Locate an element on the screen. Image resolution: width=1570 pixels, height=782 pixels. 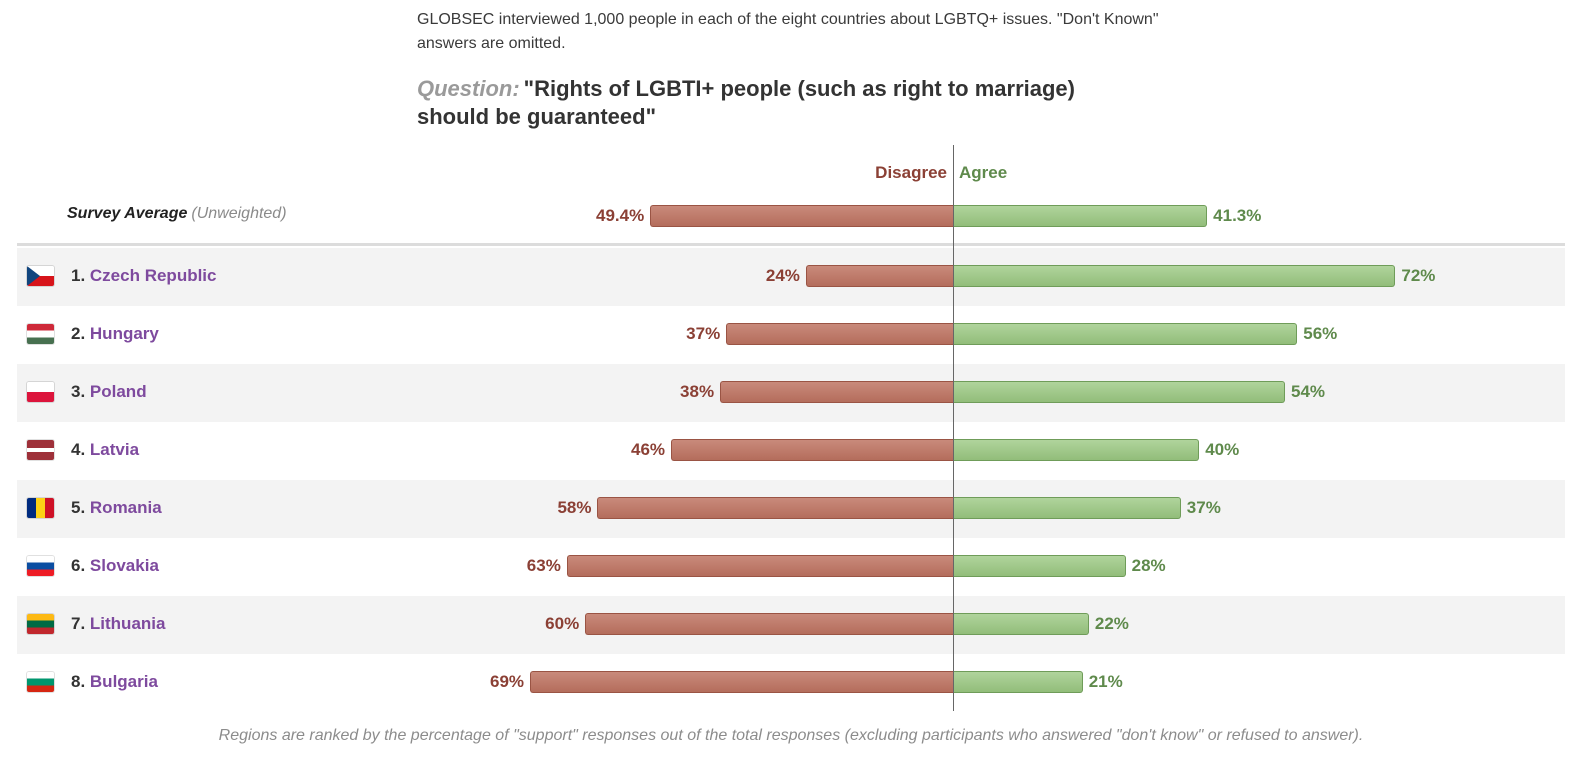
bulgaria-flag is located at coordinates (40, 682).